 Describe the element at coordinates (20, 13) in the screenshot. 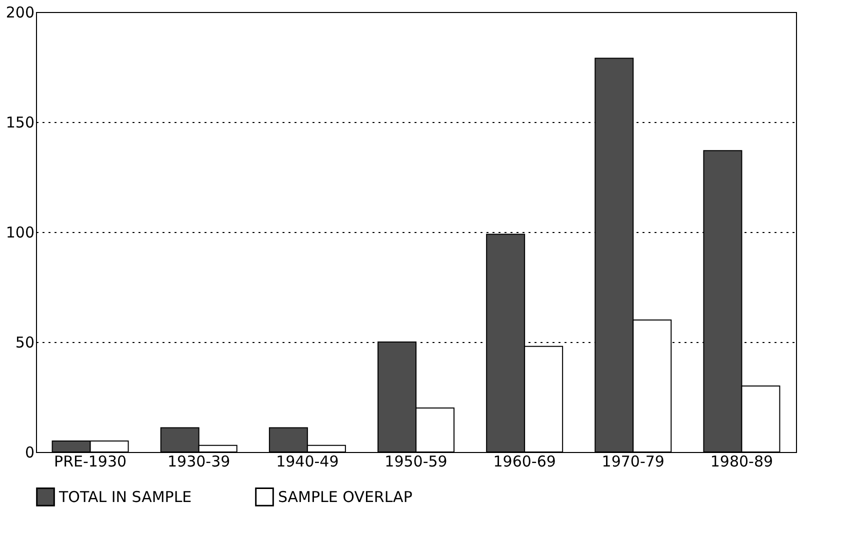

I see `y-tick-label: 200` at that location.